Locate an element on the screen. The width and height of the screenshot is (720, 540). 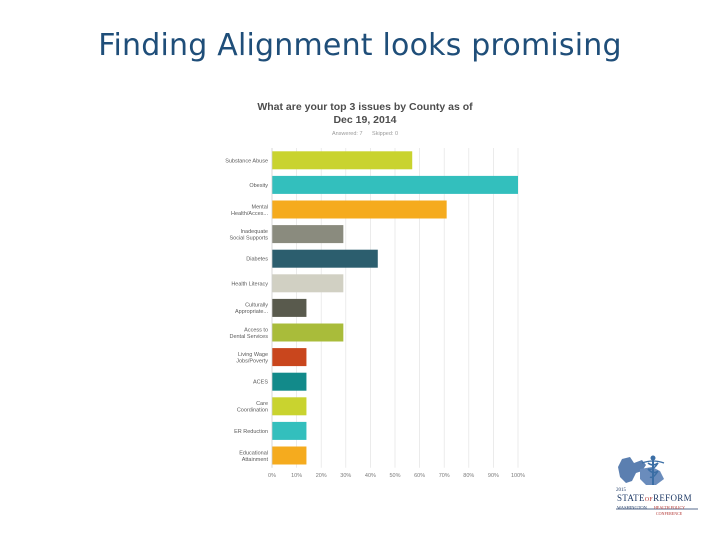
category-label: Educational is located at coordinates (253, 453).